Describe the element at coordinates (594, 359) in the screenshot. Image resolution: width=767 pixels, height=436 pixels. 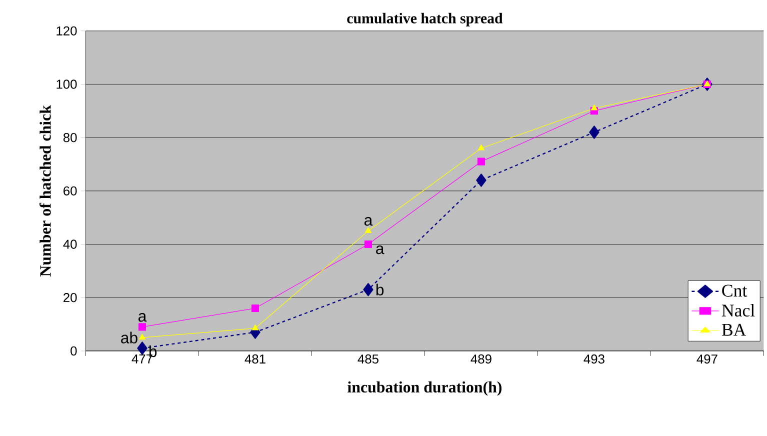
I see `x-tick-label: 493` at that location.